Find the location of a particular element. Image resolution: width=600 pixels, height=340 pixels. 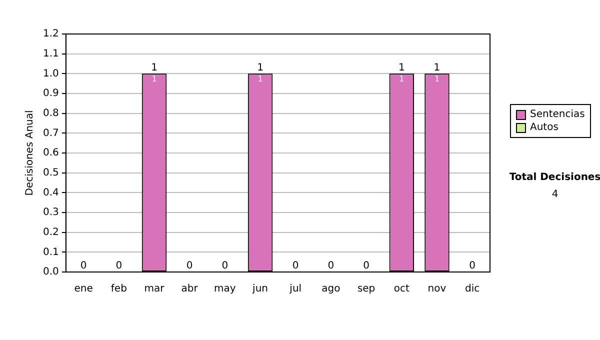

legend-label: Sentencias is located at coordinates (557, 114).